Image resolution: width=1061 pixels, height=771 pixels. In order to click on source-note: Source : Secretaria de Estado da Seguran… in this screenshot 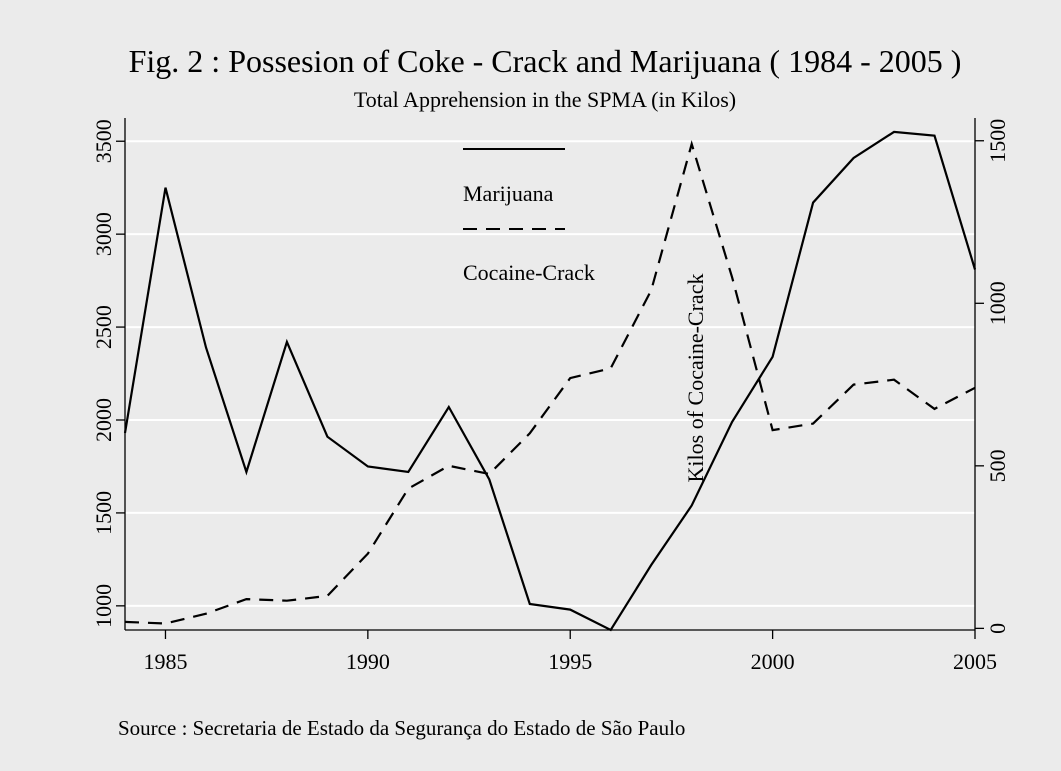, I will do `click(401, 728)`.